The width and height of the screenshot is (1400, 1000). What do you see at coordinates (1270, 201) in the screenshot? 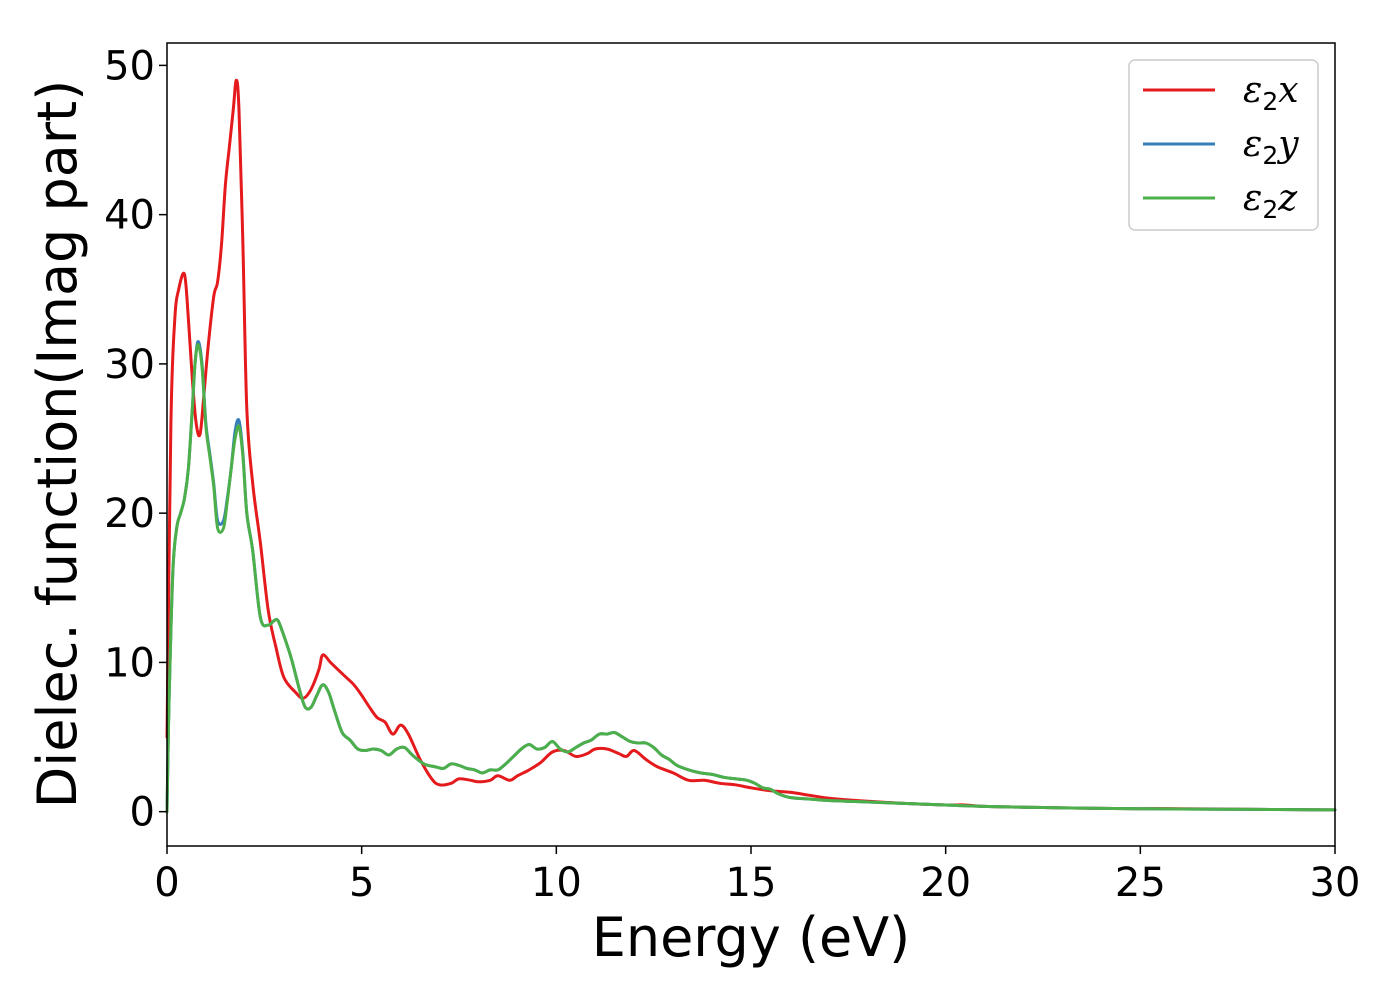
I see `legend-label-z: ε2z` at bounding box center [1270, 201].